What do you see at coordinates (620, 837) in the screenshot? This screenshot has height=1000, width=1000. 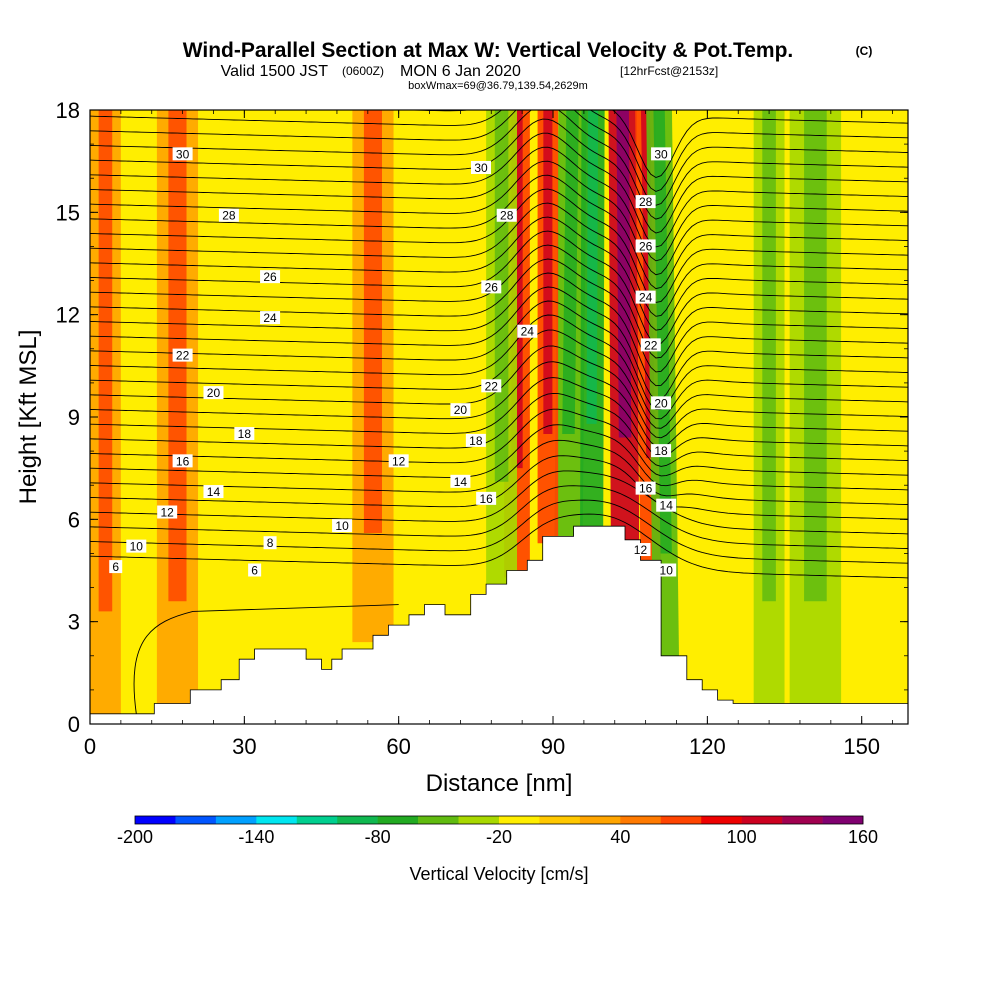 I see `colorbar-tick-label: 40` at bounding box center [620, 837].